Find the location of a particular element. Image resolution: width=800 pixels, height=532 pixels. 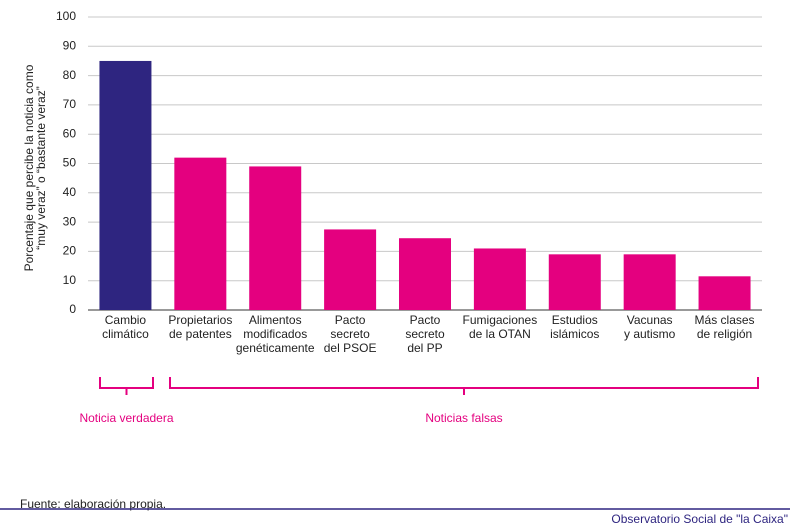

y-tick-label: 40 is located at coordinates (70, 192).